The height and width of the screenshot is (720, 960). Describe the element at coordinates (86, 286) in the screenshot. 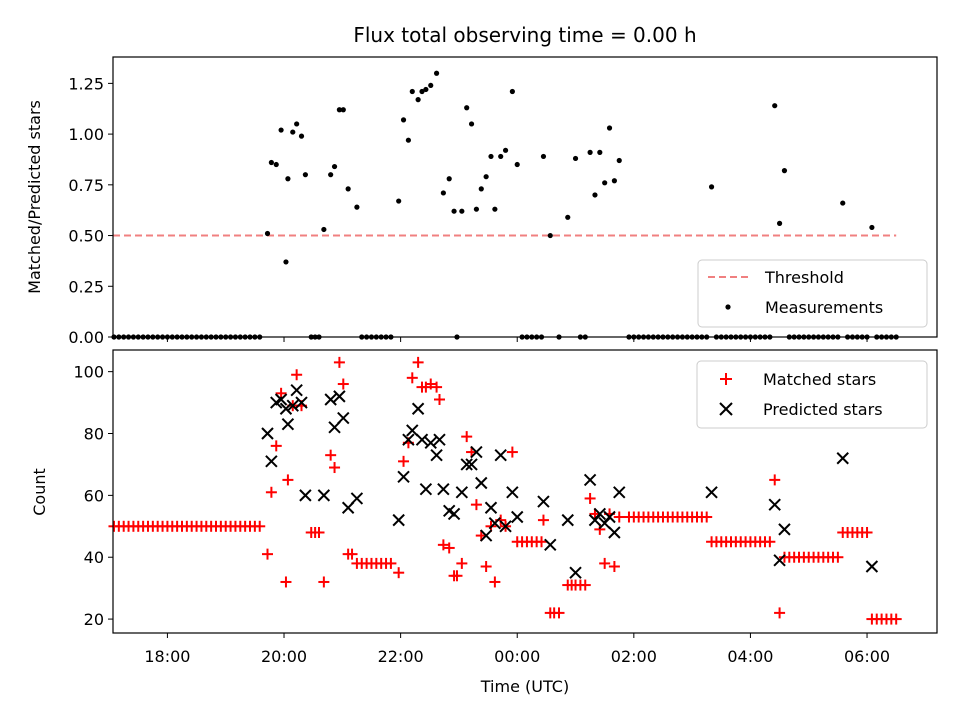

I see `top-y-tick-label: 0.25` at that location.